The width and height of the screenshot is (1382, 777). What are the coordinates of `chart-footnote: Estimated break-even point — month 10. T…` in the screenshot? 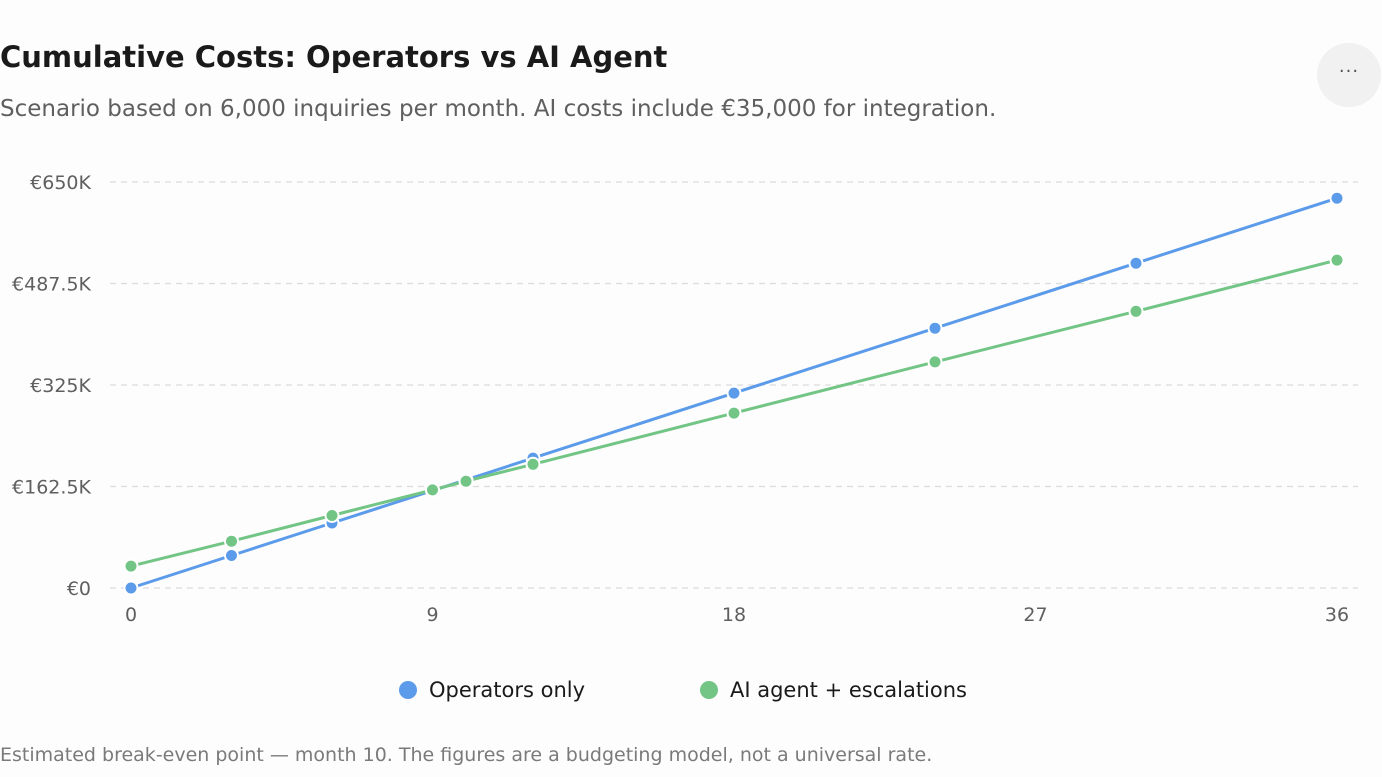 It's located at (466, 755).